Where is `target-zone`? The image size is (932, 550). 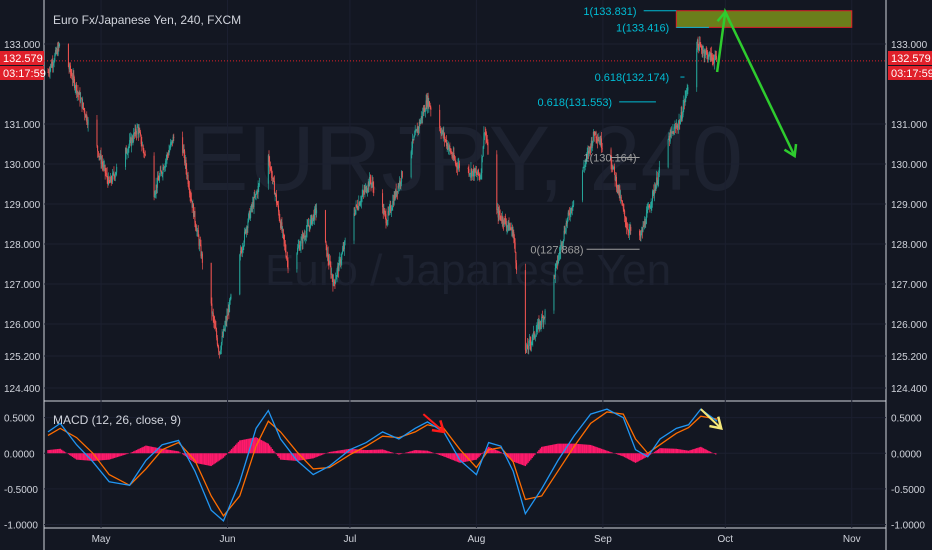 target-zone is located at coordinates (764, 19).